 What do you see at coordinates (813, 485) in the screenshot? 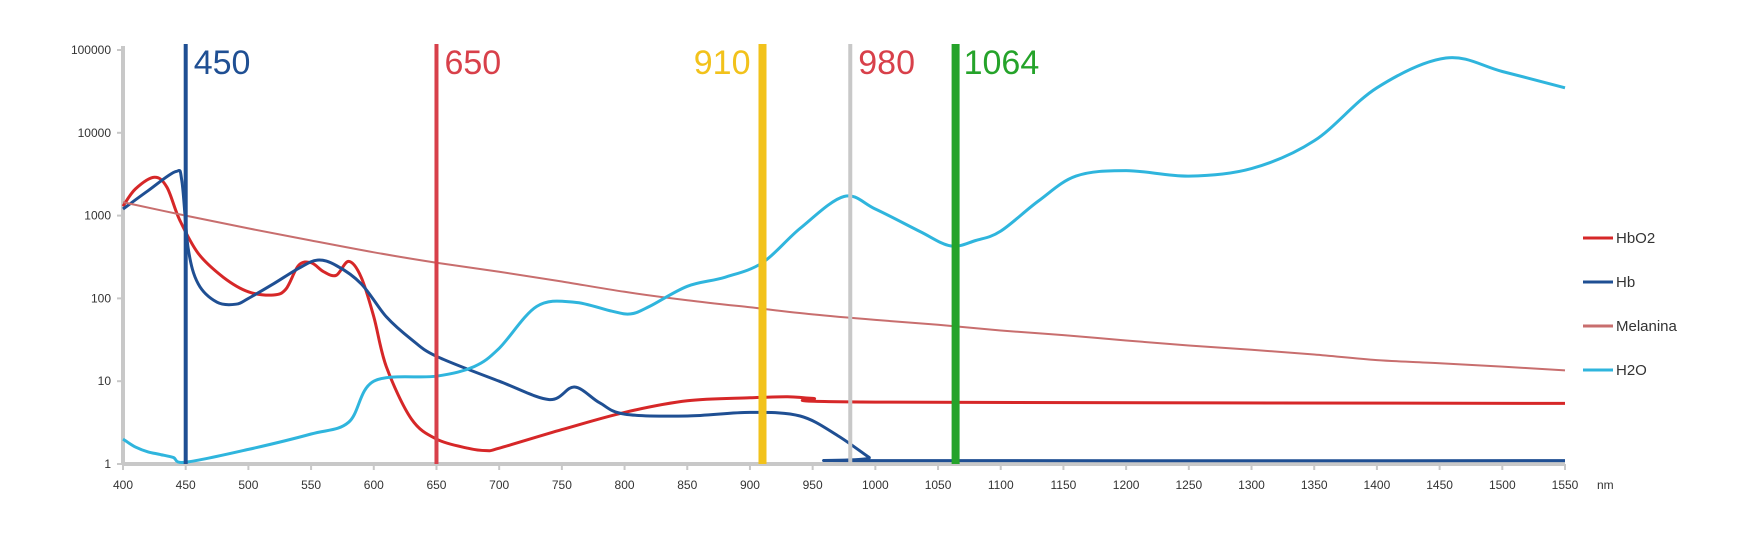
I see `x-tick-label: 950` at bounding box center [813, 485].